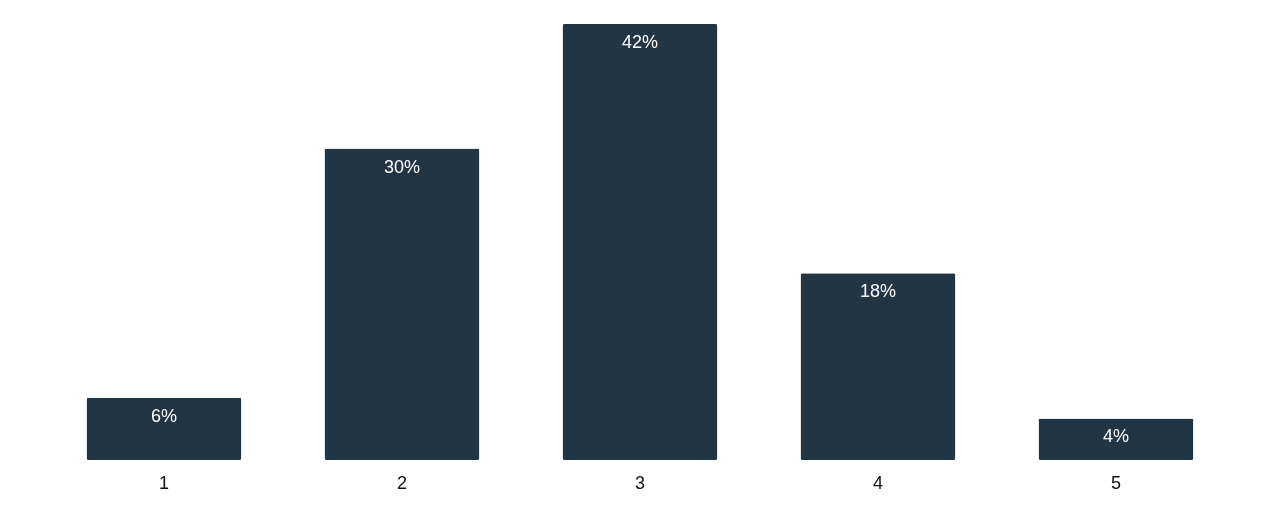 The height and width of the screenshot is (518, 1280). I want to click on x-tick-label: 5, so click(1116, 482).